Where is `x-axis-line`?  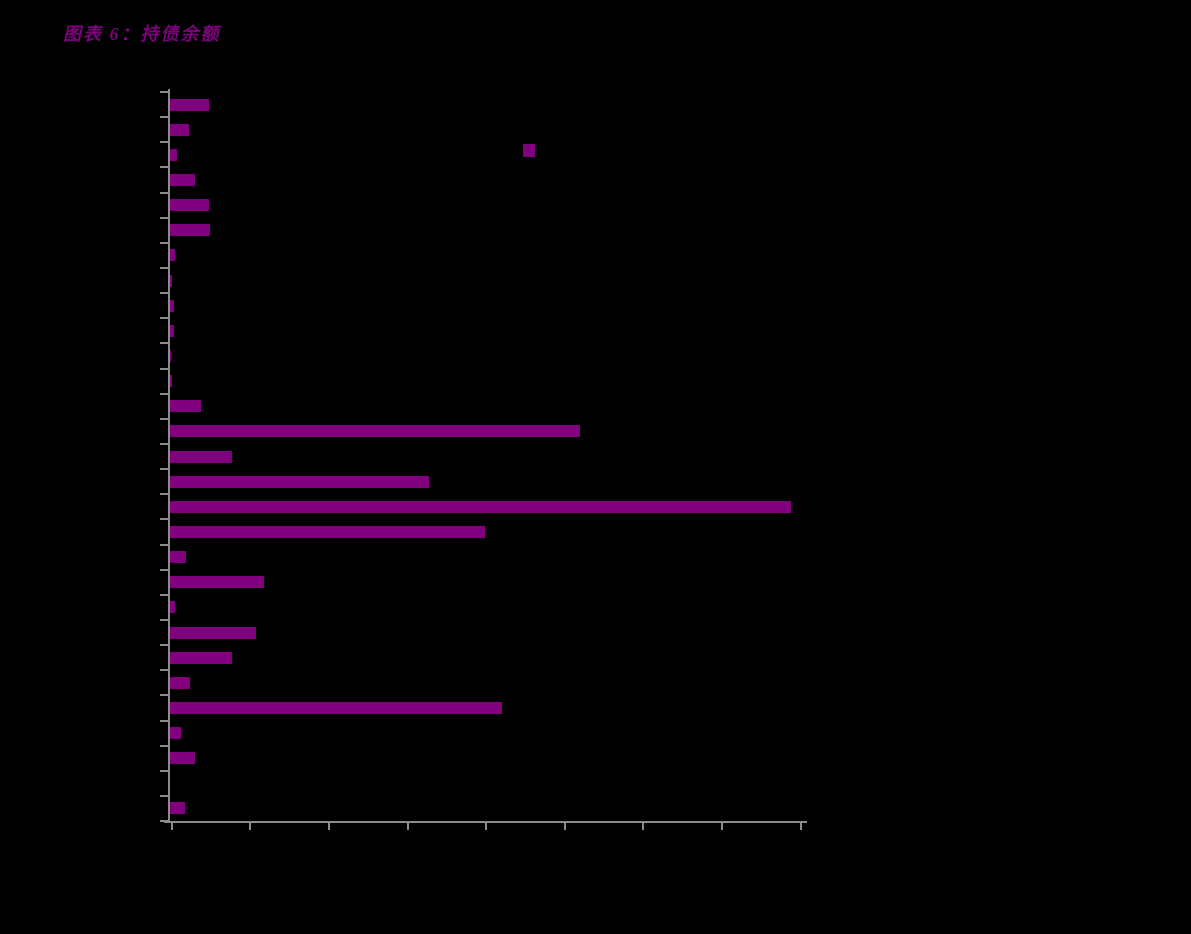 x-axis-line is located at coordinates (485, 822).